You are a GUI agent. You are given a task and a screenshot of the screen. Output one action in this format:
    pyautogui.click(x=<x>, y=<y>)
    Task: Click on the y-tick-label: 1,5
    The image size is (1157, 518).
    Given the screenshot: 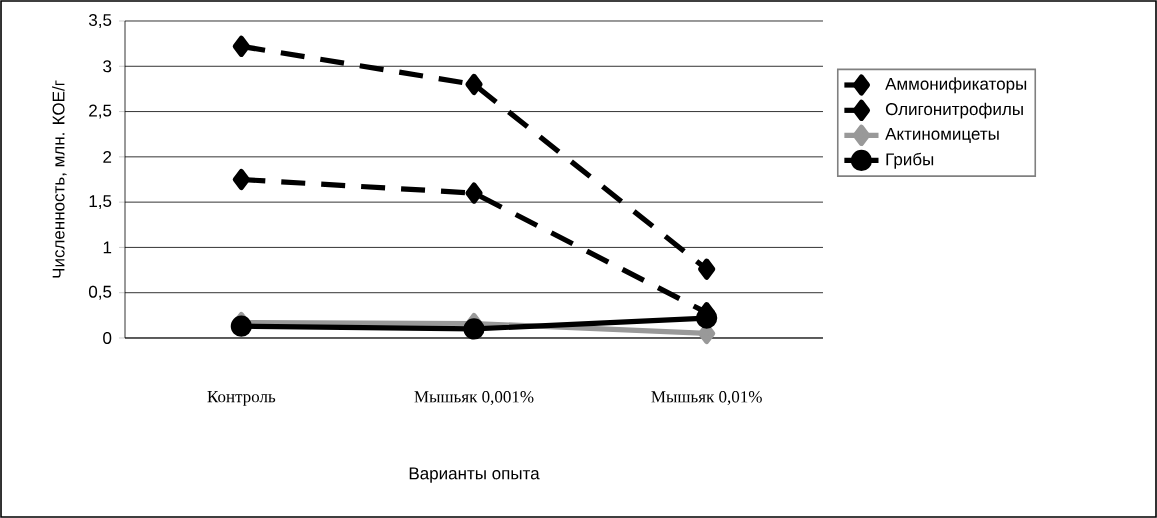 What is the action you would take?
    pyautogui.click(x=100, y=202)
    